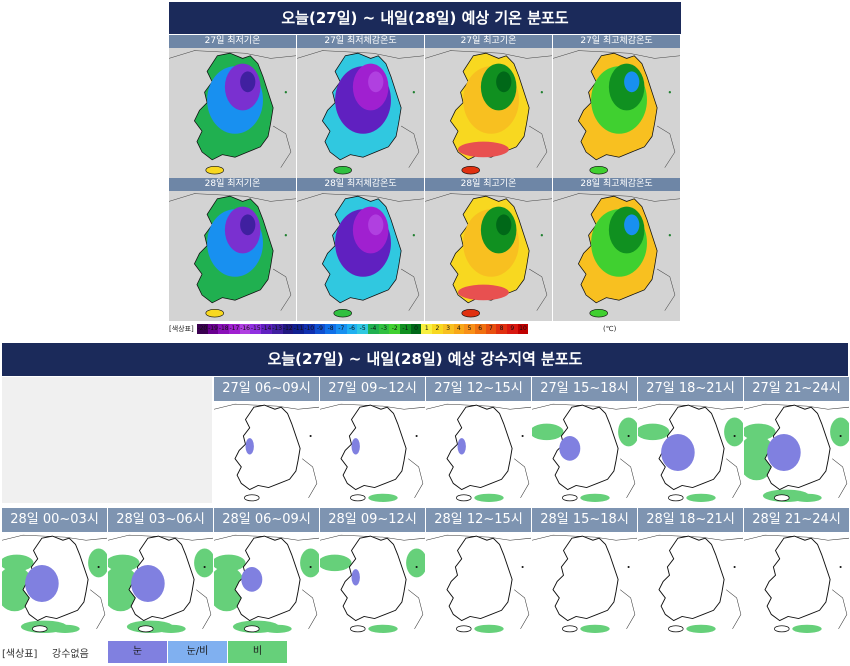 Image resolution: width=850 pixels, height=666 pixels. I want to click on precipitation-legend: [색상표] 강수없음 눈 눈/비 비, so click(152, 652).